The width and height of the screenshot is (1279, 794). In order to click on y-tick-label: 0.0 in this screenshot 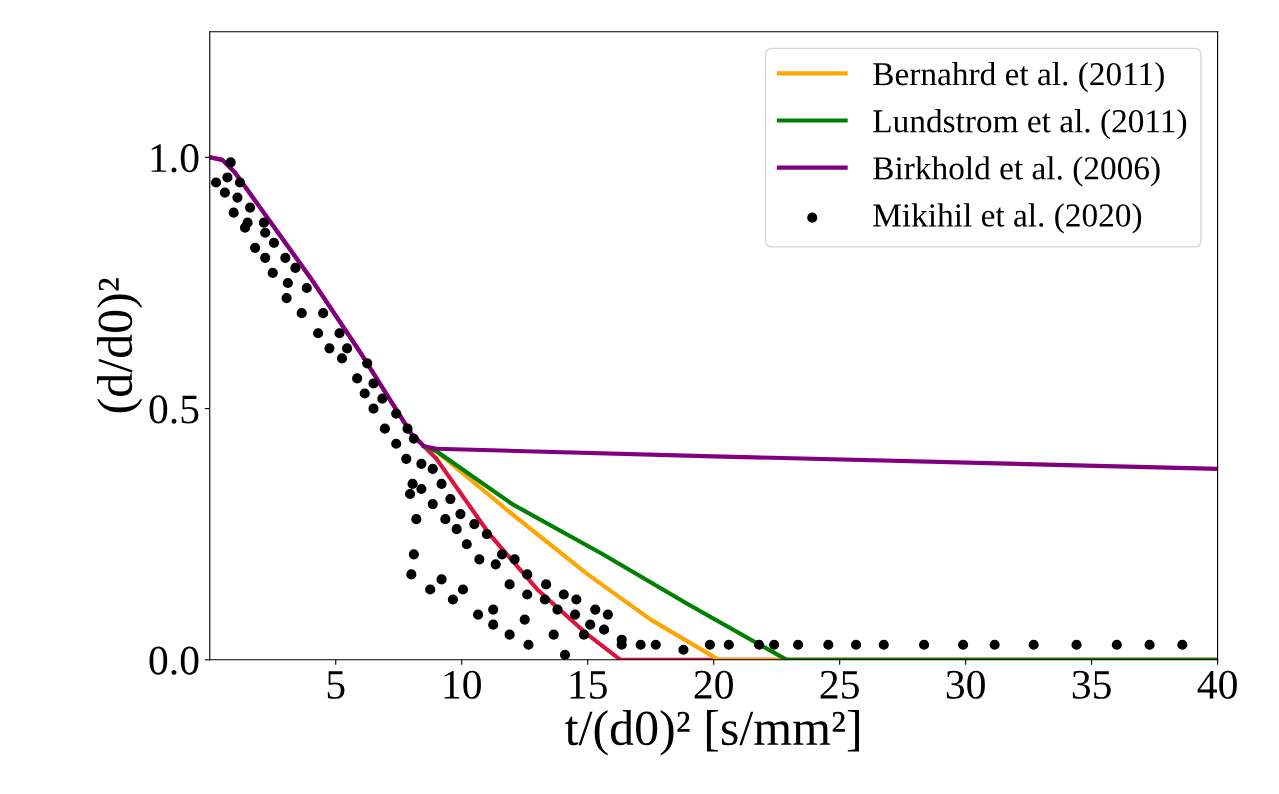, I will do `click(174, 660)`.